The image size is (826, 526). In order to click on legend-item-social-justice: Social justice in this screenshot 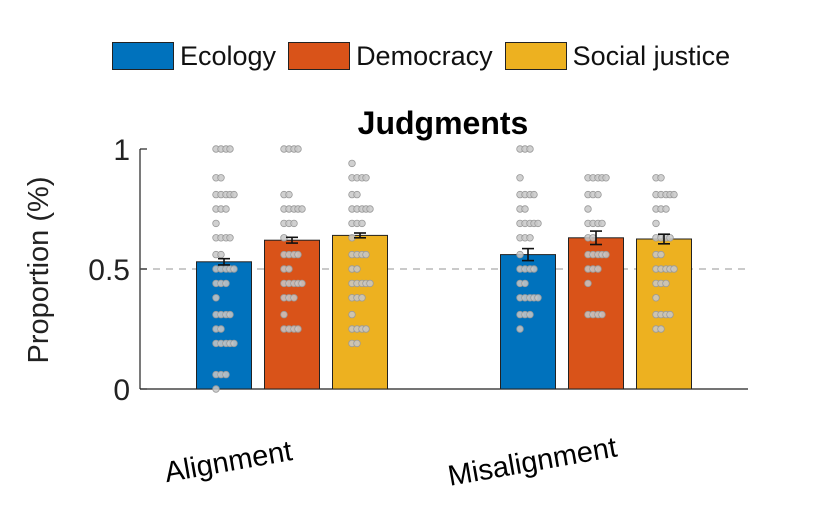, I will do `click(617, 56)`.